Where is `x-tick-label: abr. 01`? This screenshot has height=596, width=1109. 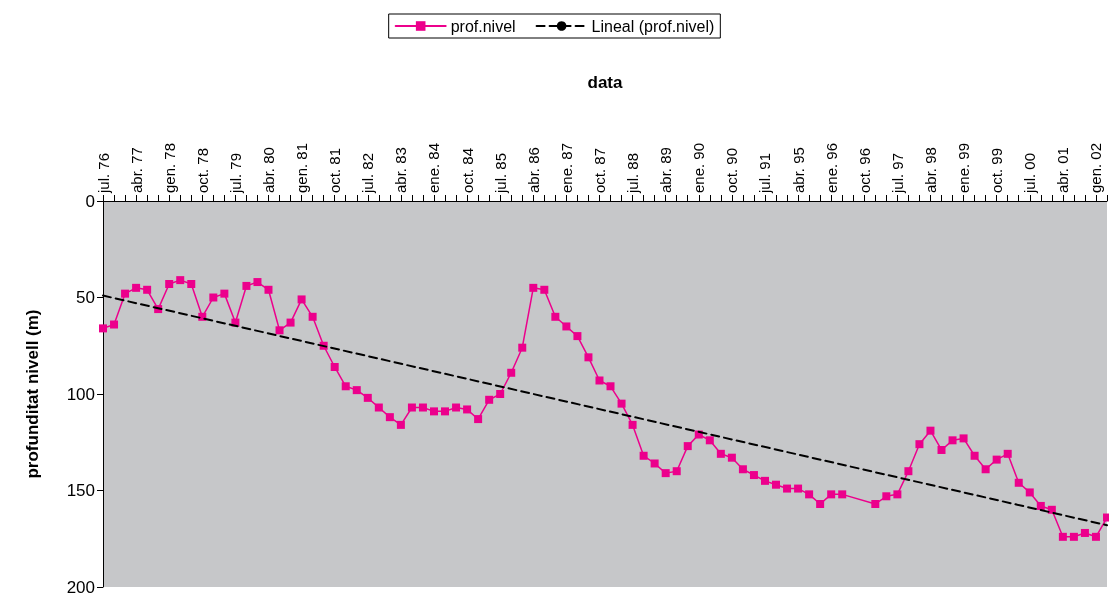 x-tick-label: abr. 01 is located at coordinates (1063, 170).